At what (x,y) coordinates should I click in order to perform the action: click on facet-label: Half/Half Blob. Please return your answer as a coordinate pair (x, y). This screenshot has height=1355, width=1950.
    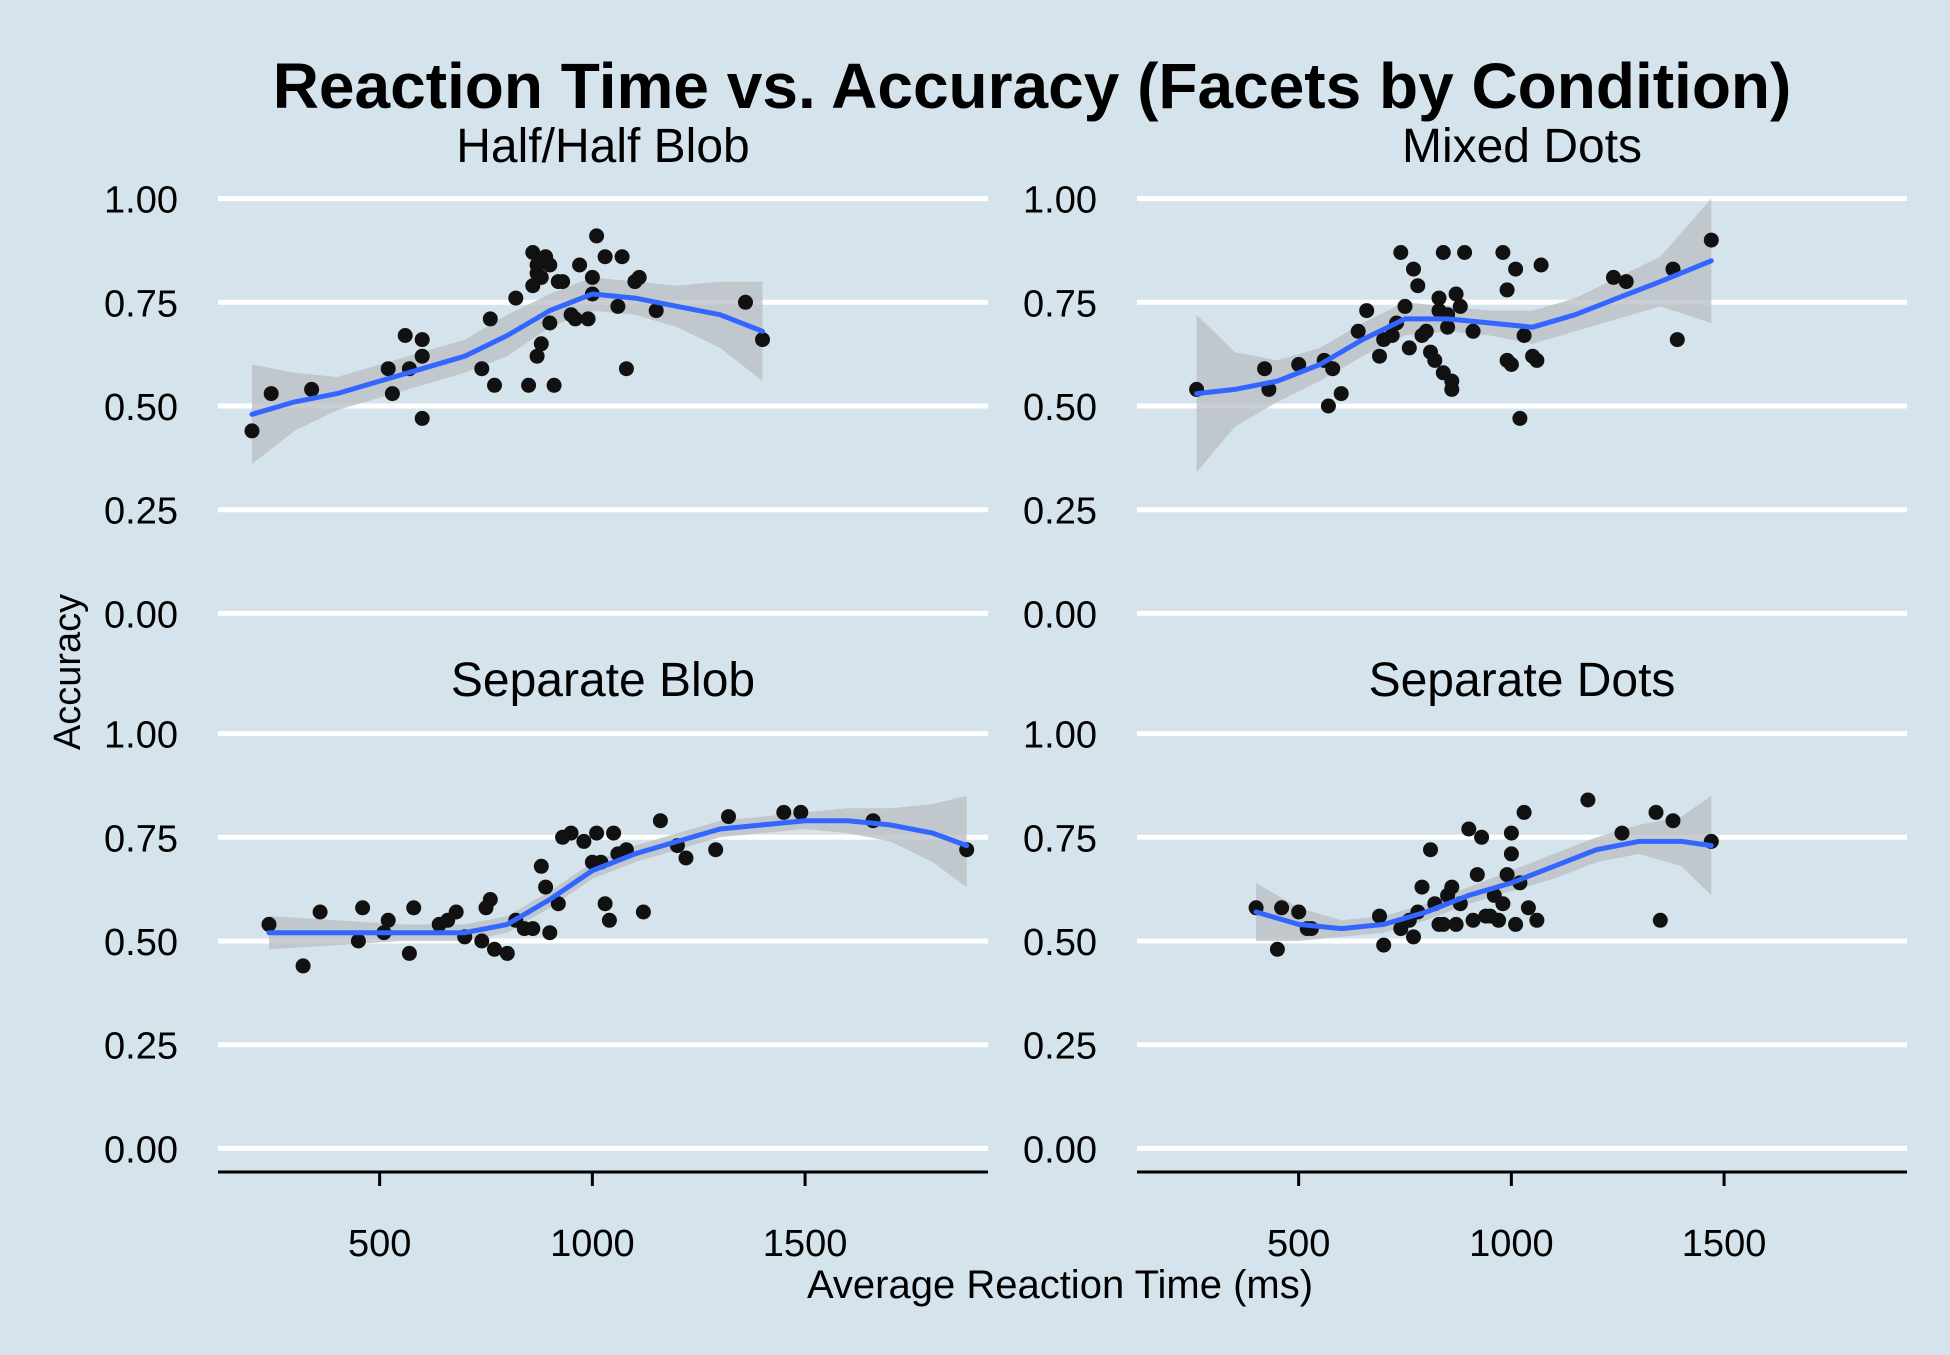
    Looking at the image, I should click on (602, 146).